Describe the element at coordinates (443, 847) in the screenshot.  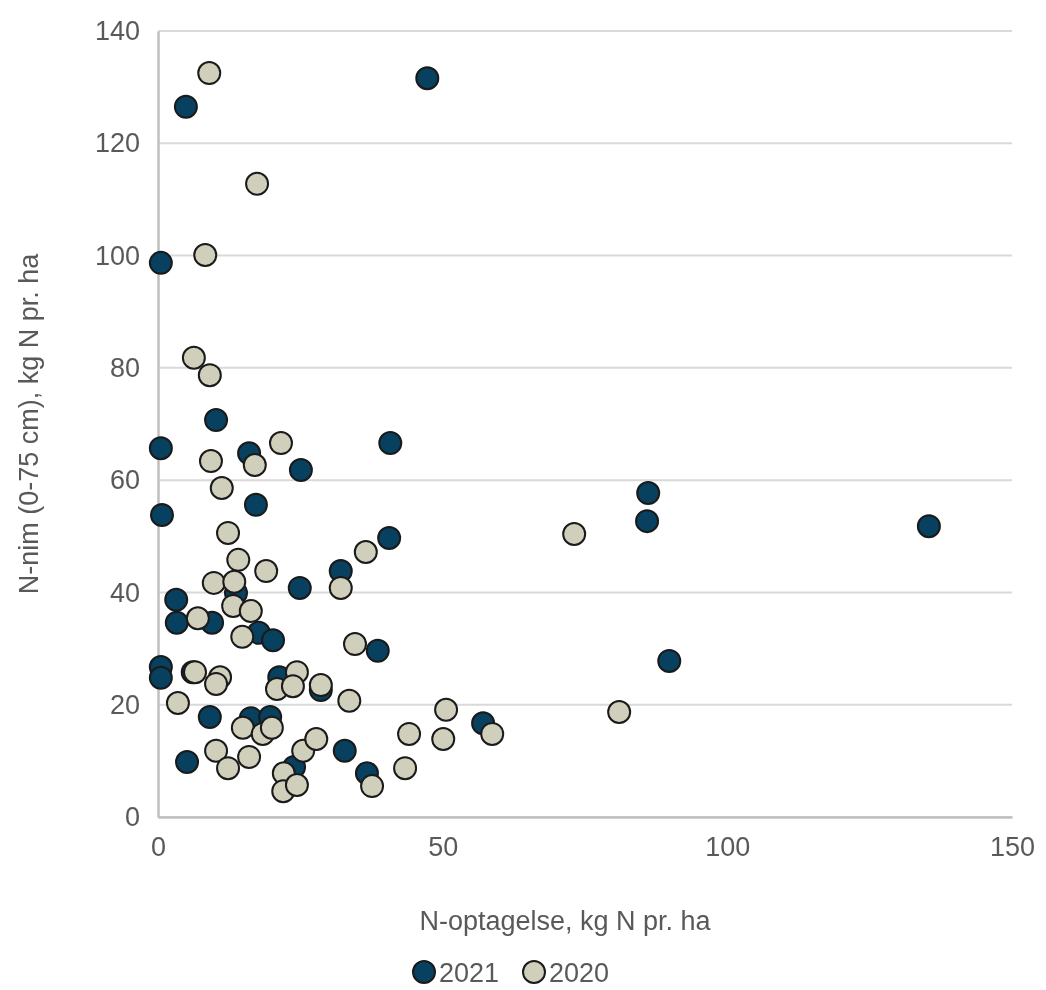
I see `x-tick-label: 50` at that location.